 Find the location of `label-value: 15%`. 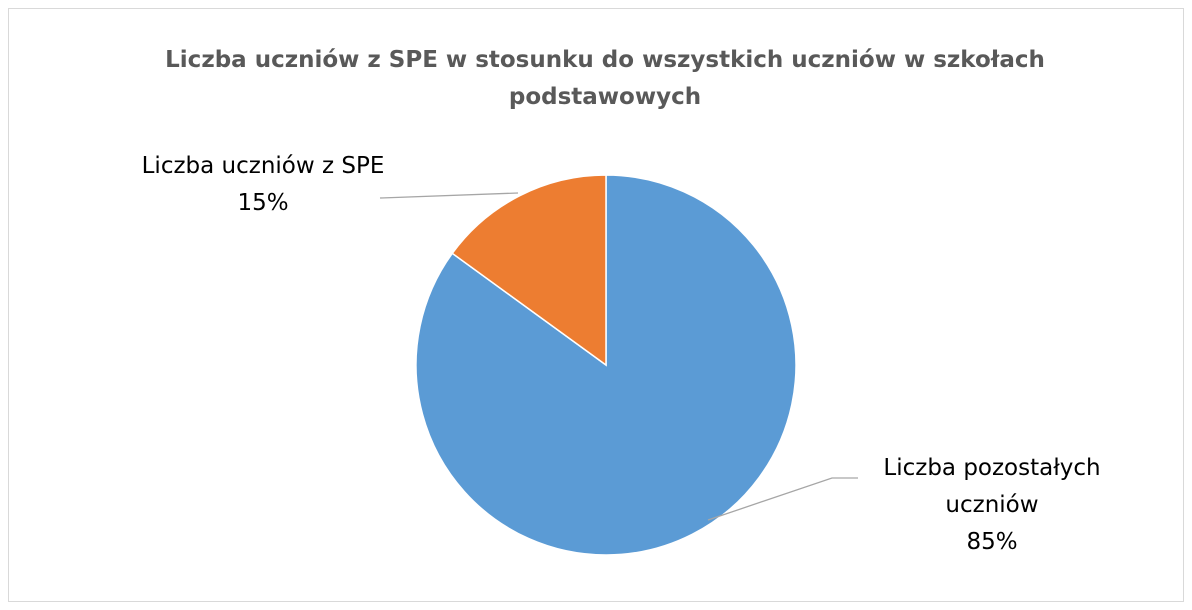

label-value: 15% is located at coordinates (263, 203).